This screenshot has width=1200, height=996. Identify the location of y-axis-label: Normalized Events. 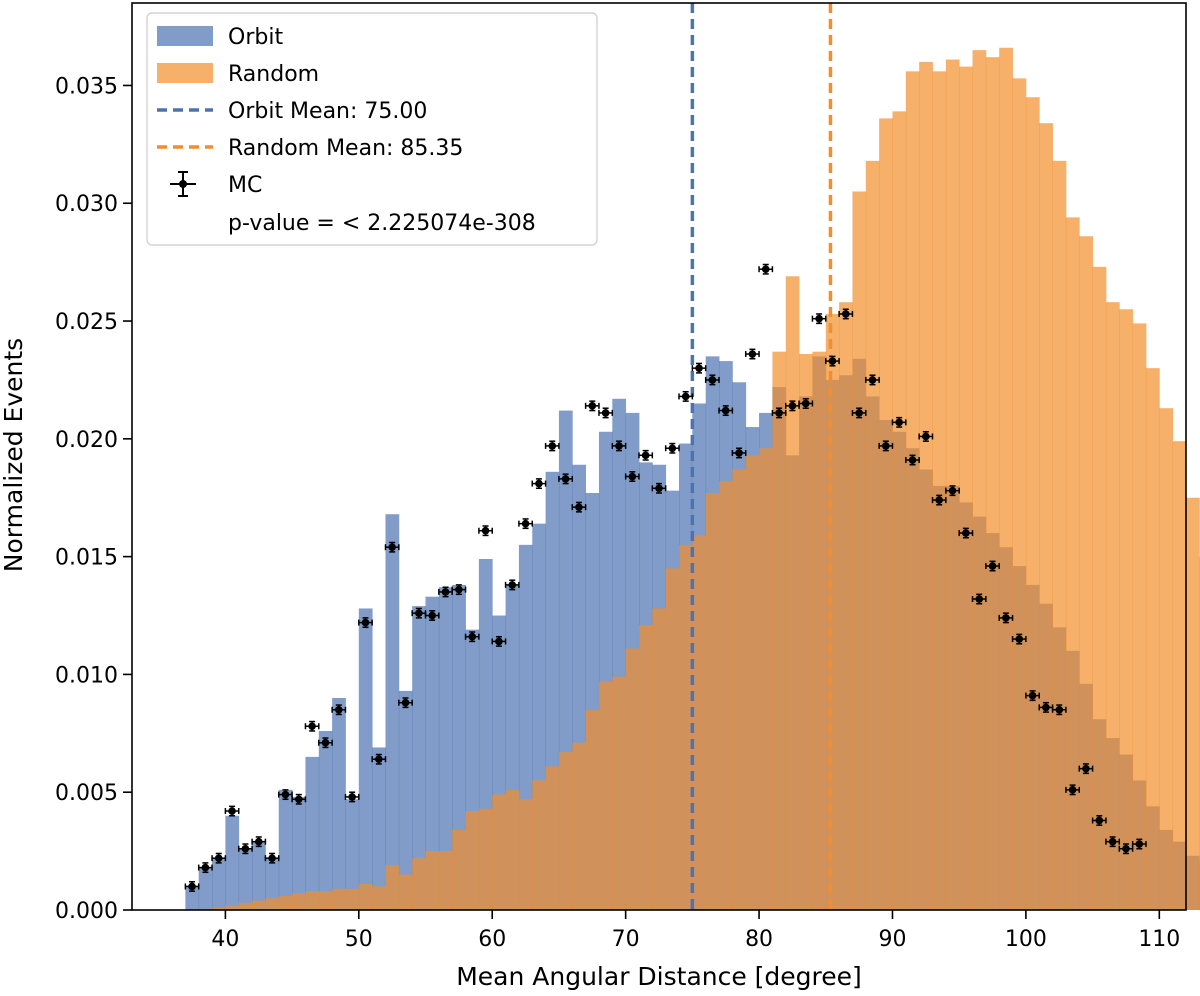
(14, 455).